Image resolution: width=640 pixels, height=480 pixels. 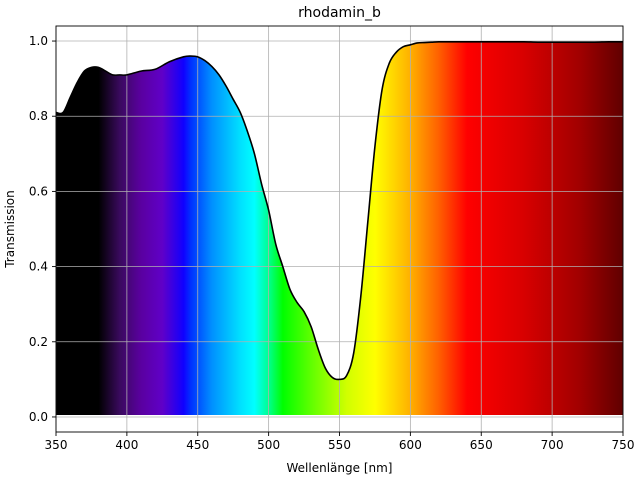 What do you see at coordinates (38, 342) in the screenshot?
I see `y-tick-label: 0.2` at bounding box center [38, 342].